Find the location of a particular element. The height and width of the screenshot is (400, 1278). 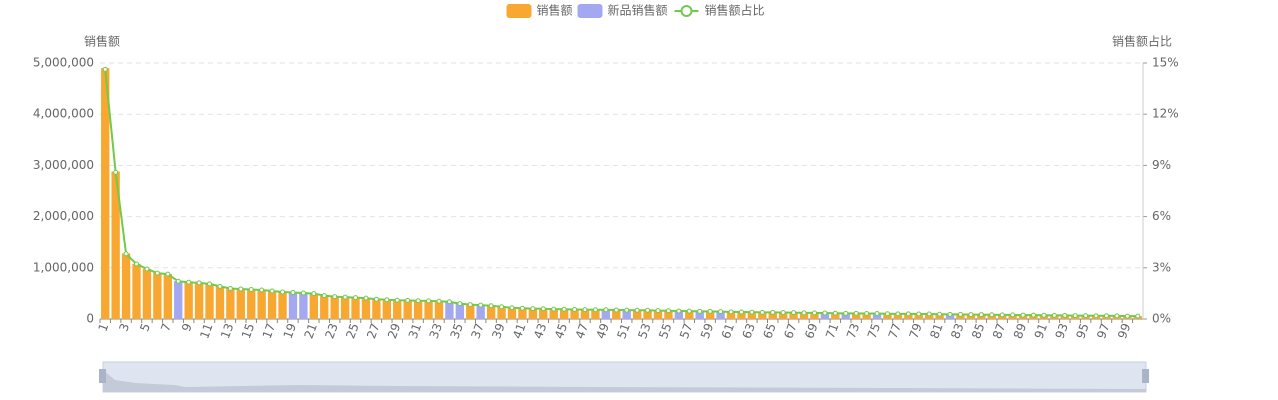

x-tick-label: 15 is located at coordinates (248, 330).